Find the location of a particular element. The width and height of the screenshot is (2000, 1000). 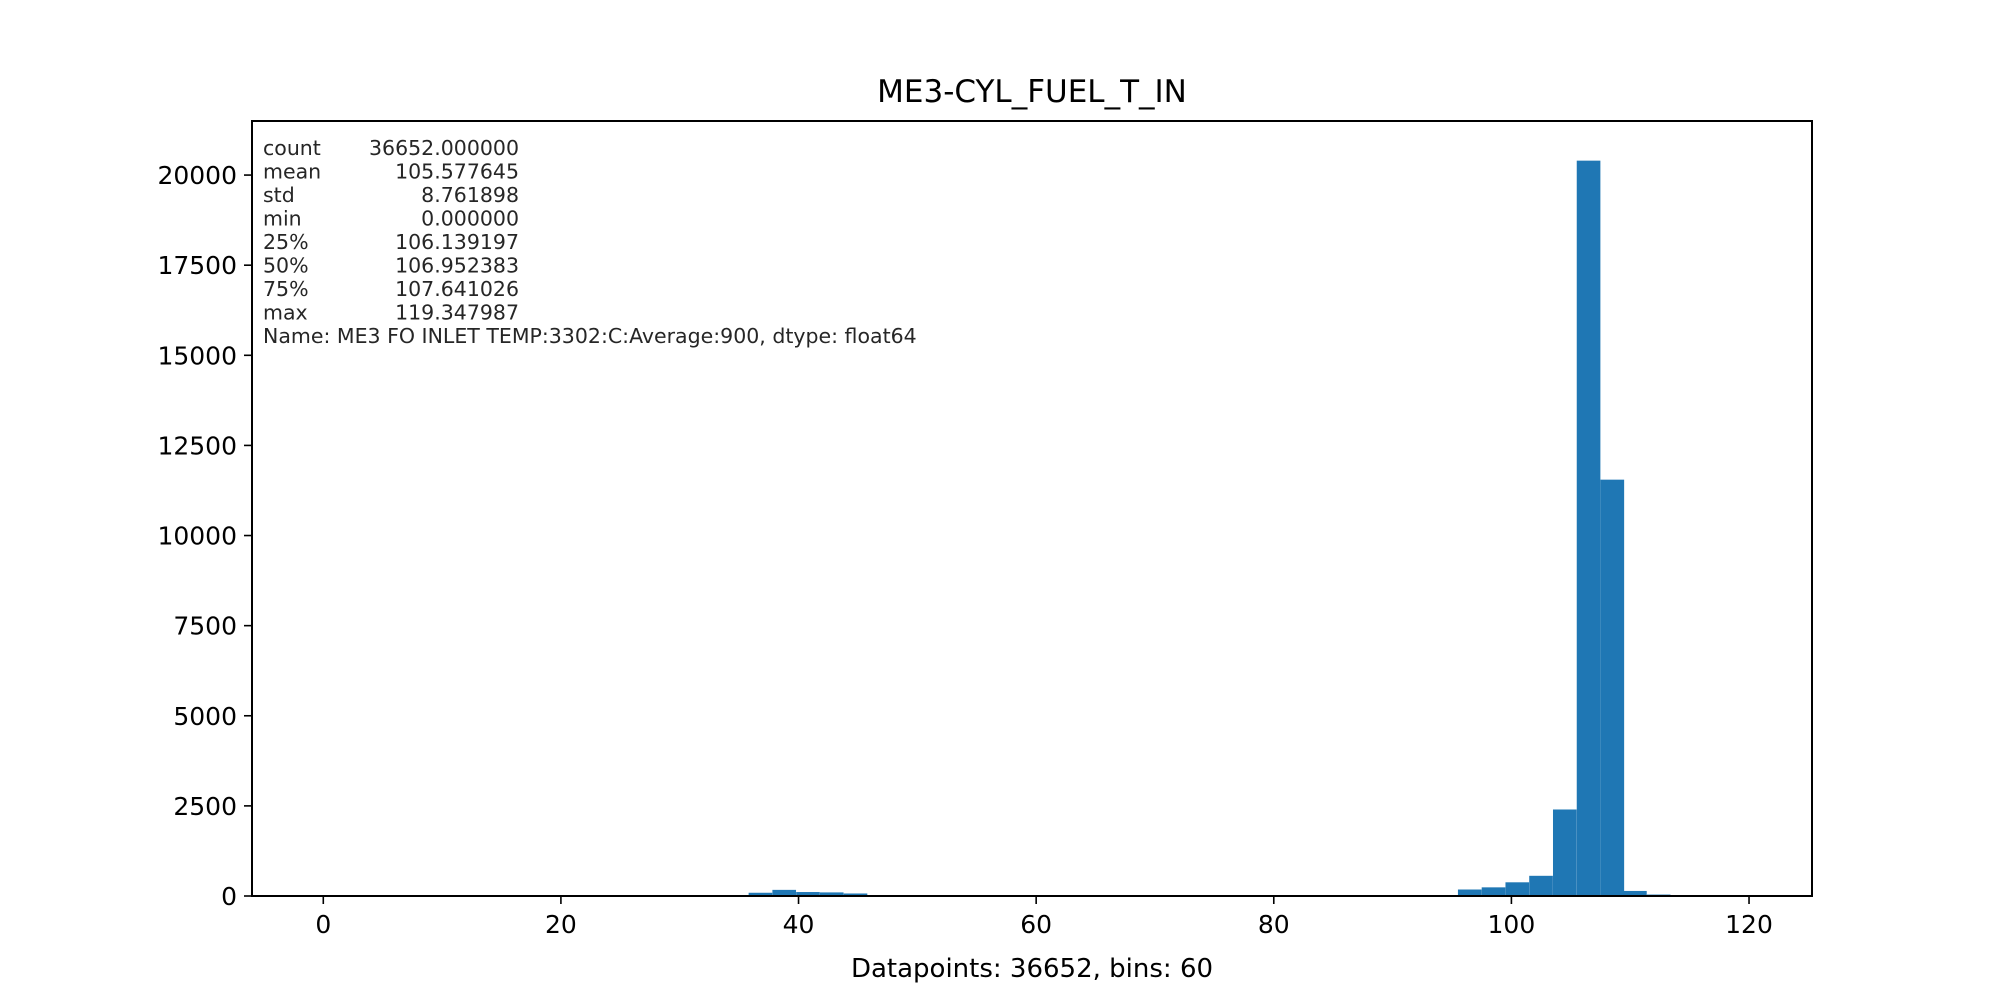

x-axis-ticks: 0 20 40 60 80 100 120 is located at coordinates (1044, 917).